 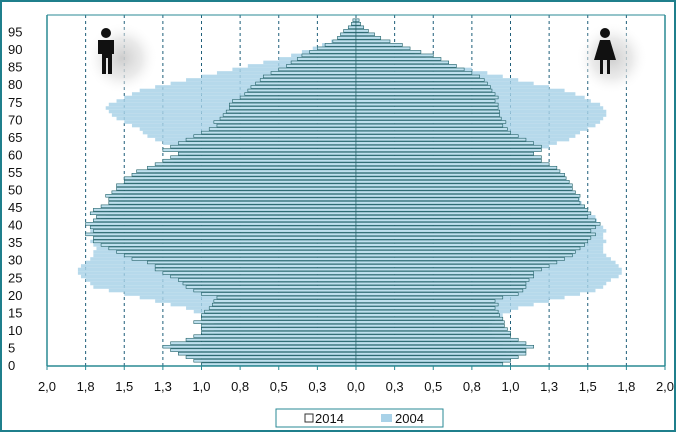 What do you see at coordinates (472, 386) in the screenshot?
I see `x-tick-label: 0,8` at bounding box center [472, 386].